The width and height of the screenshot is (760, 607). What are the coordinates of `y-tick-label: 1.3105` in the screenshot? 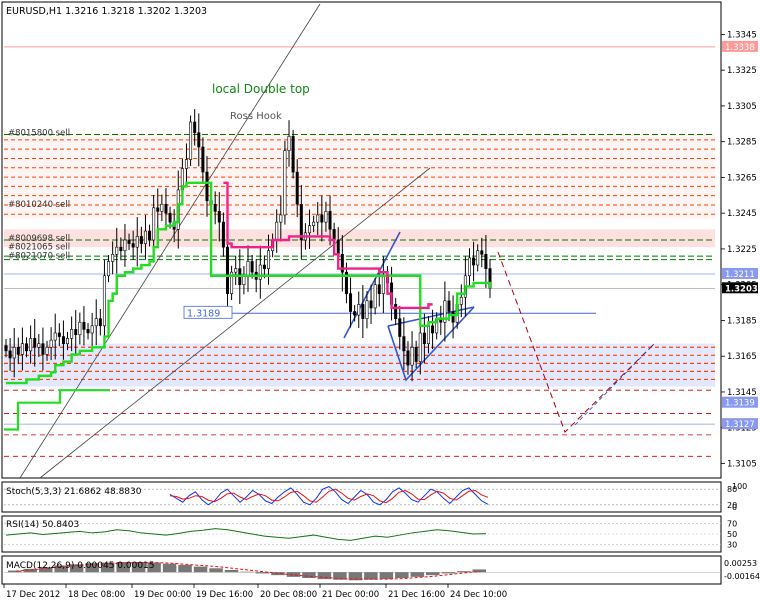 It's located at (742, 464).